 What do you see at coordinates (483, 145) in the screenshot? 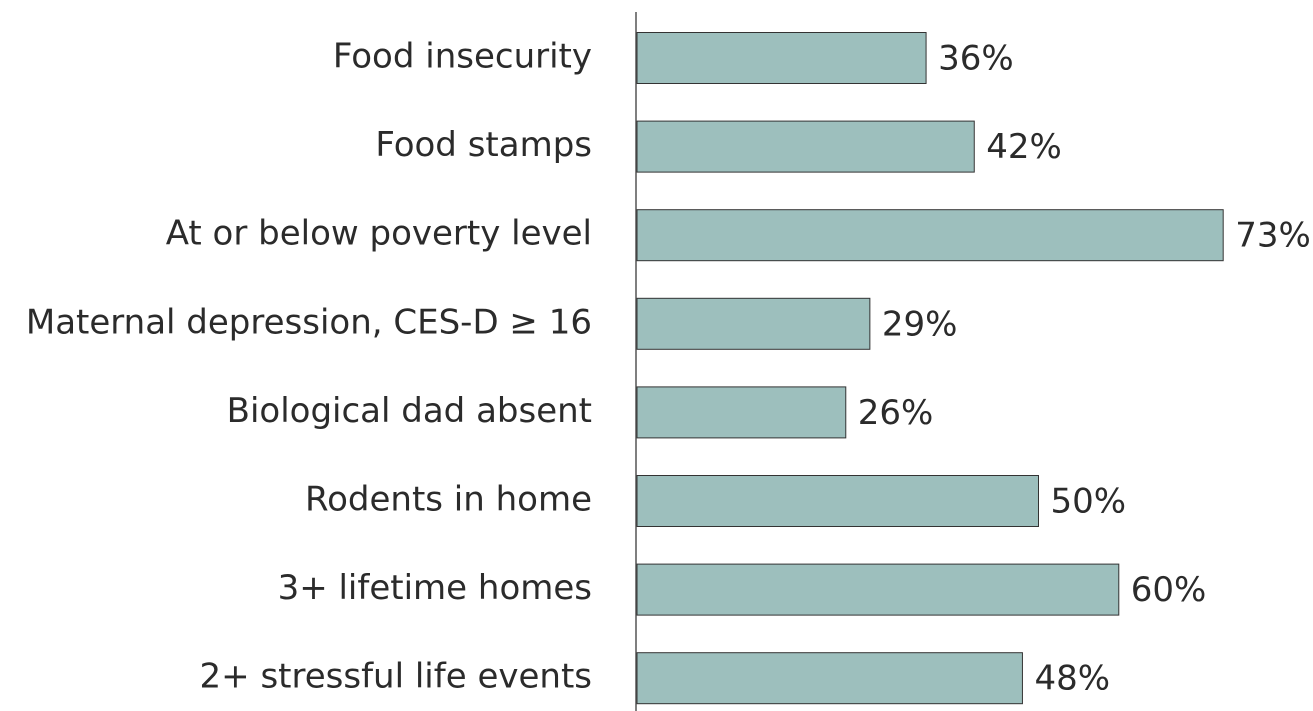
I see `category-label: Food stamps` at bounding box center [483, 145].